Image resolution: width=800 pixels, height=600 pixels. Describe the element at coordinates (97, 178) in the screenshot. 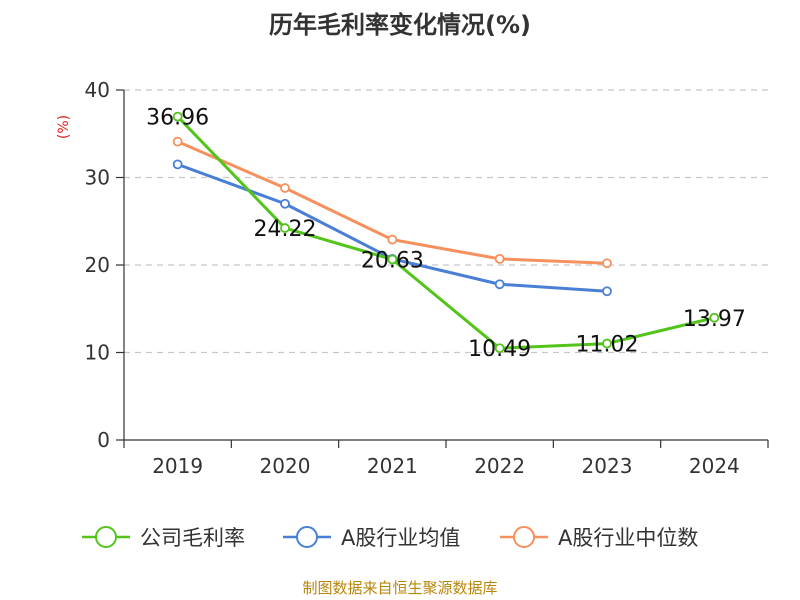

I see `y-tick-label-30: 30` at that location.